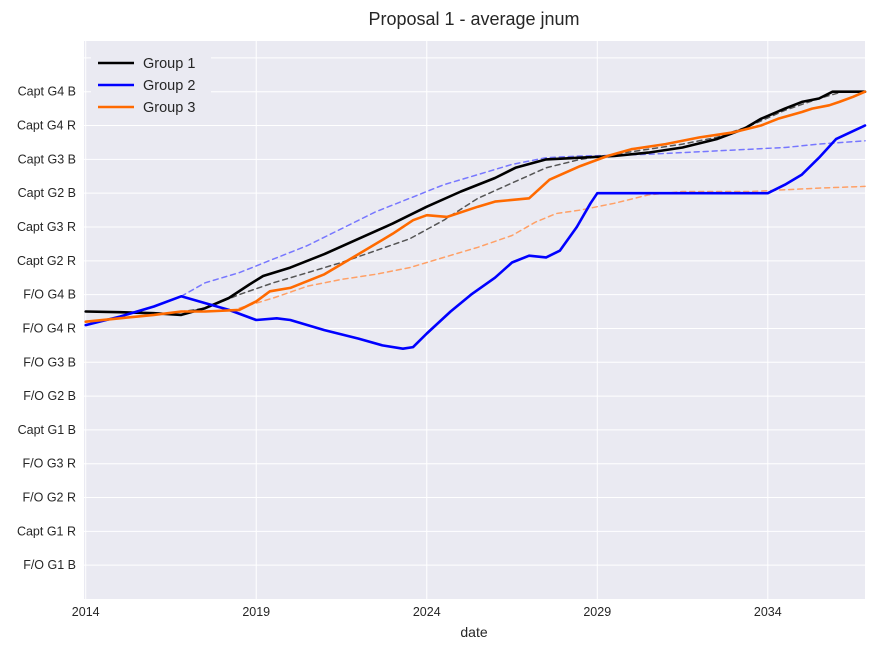 The height and width of the screenshot is (648, 885). I want to click on y-tick-label: F/O G2 B, so click(49, 396).